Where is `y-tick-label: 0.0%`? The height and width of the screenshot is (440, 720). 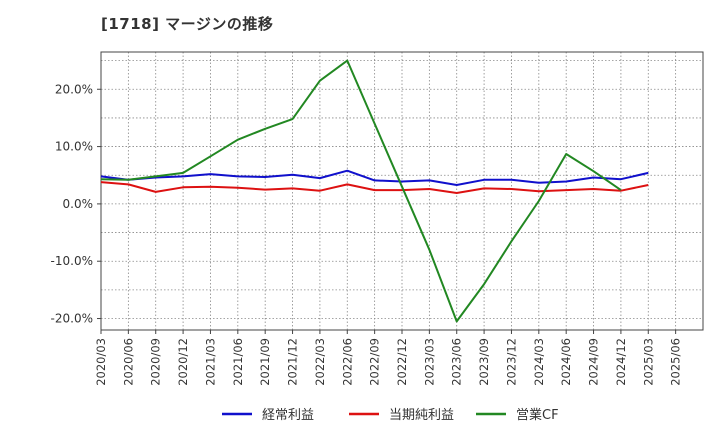
y-tick-label: 0.0% is located at coordinates (78, 204).